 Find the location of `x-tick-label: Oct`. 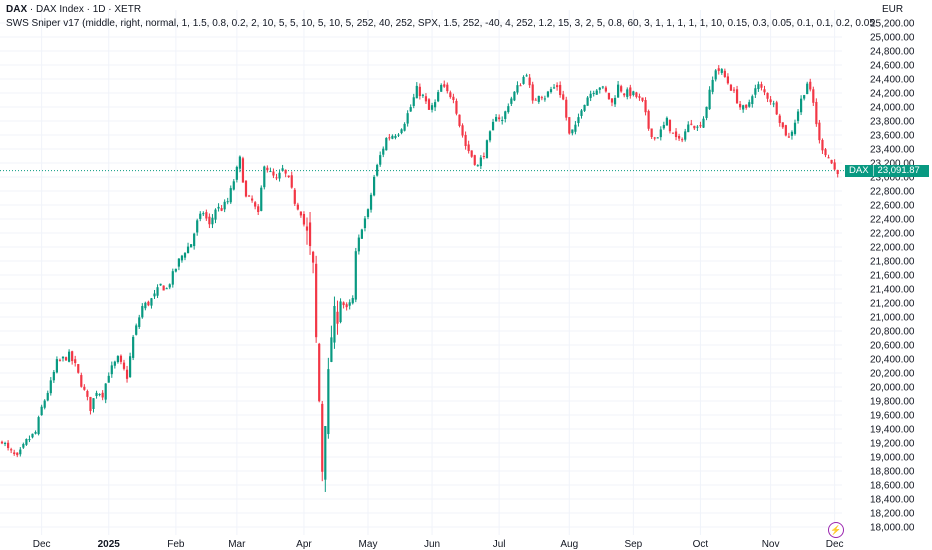

x-tick-label: Oct is located at coordinates (701, 544).